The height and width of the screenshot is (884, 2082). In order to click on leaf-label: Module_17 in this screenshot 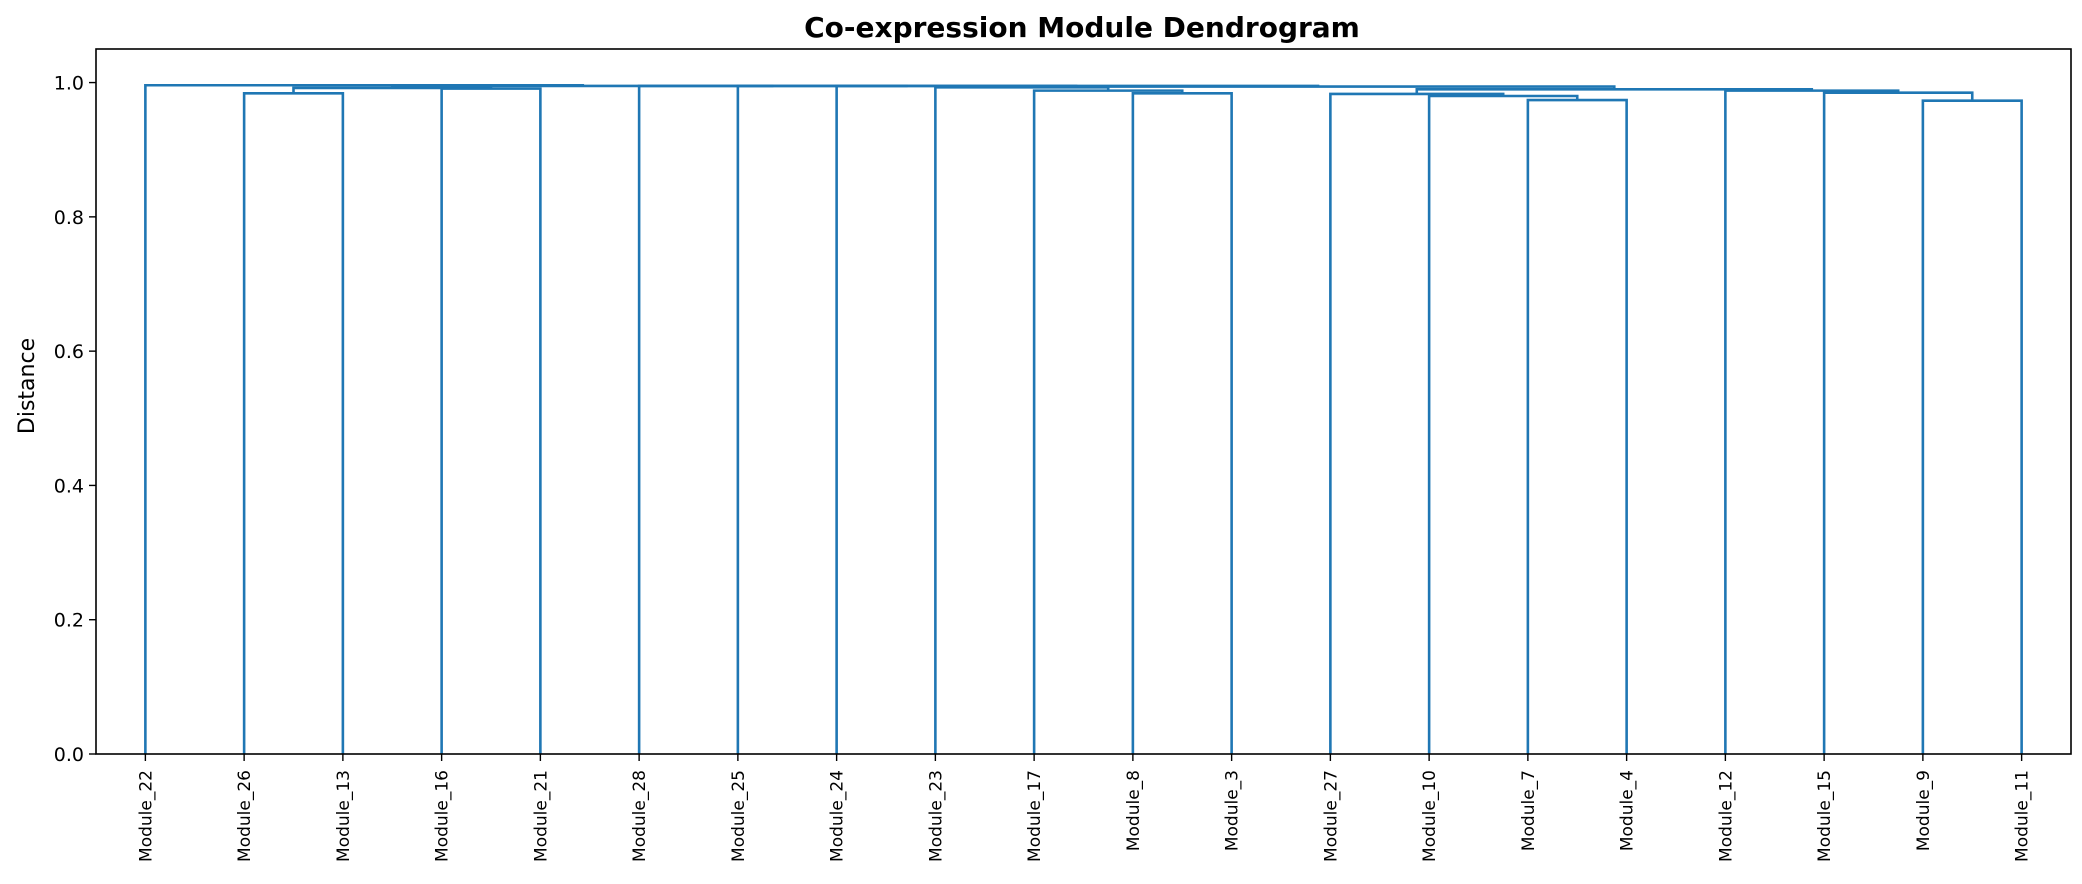, I will do `click(1035, 816)`.